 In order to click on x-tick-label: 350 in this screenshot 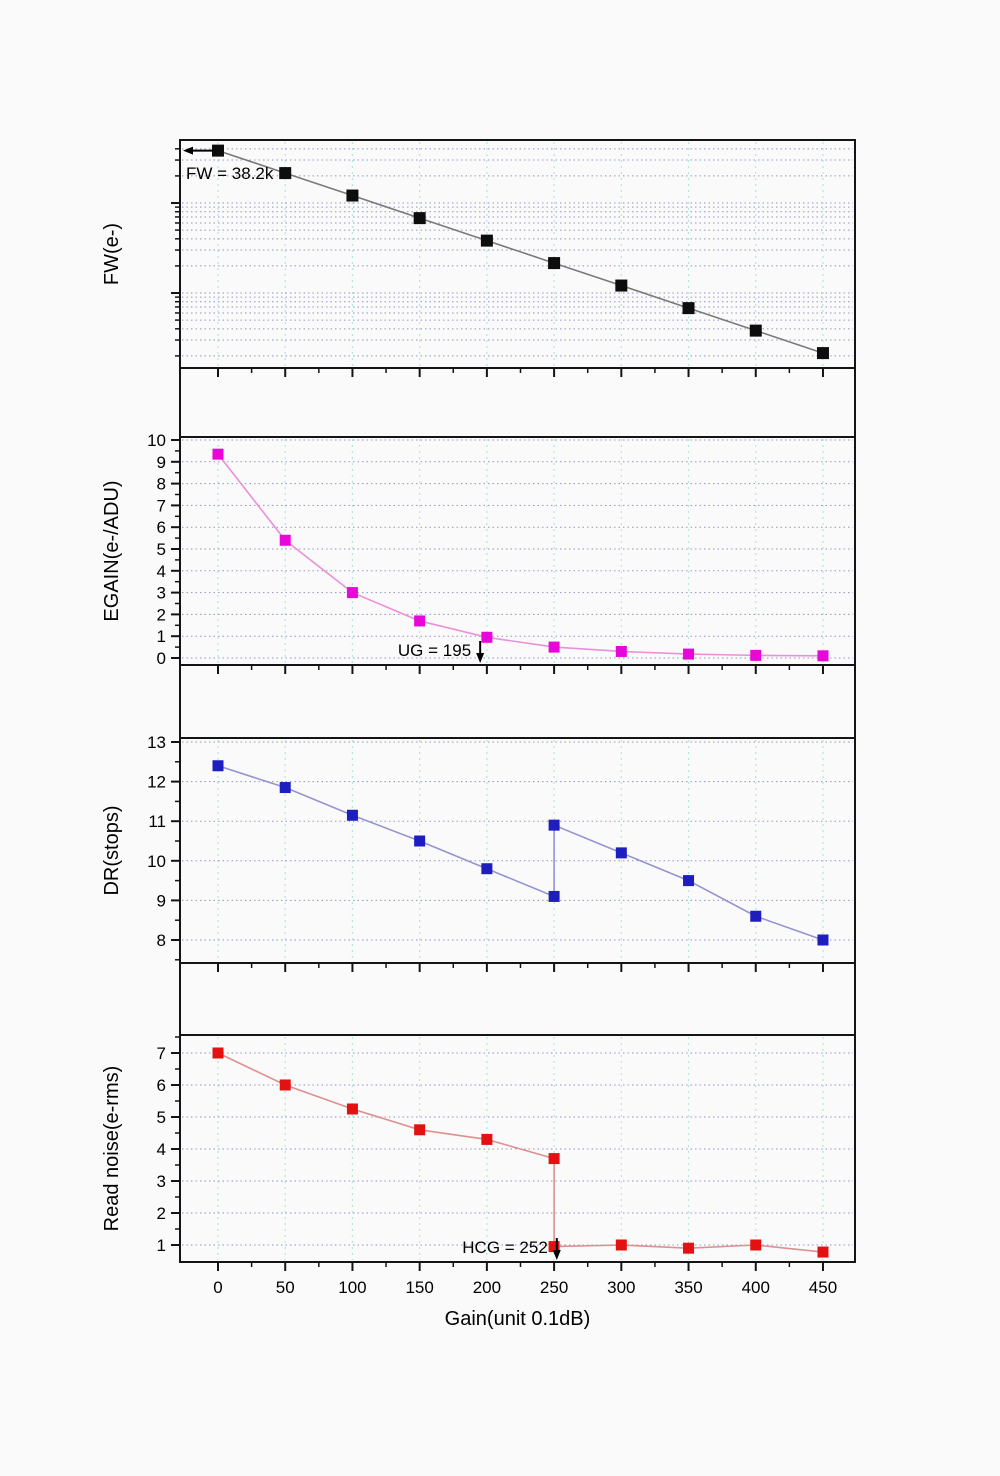, I will do `click(688, 1287)`.